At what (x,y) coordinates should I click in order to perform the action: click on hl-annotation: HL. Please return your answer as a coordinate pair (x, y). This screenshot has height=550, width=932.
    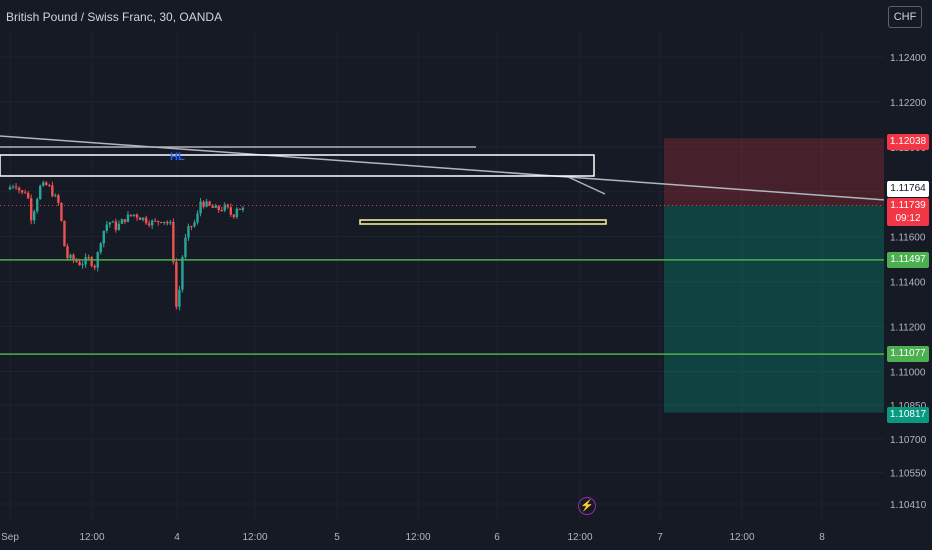
    Looking at the image, I should click on (177, 157).